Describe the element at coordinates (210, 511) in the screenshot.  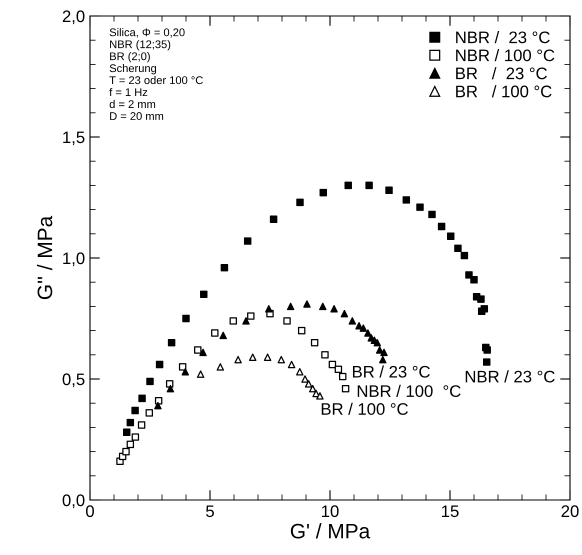
I see `x-tick-label: 5` at that location.